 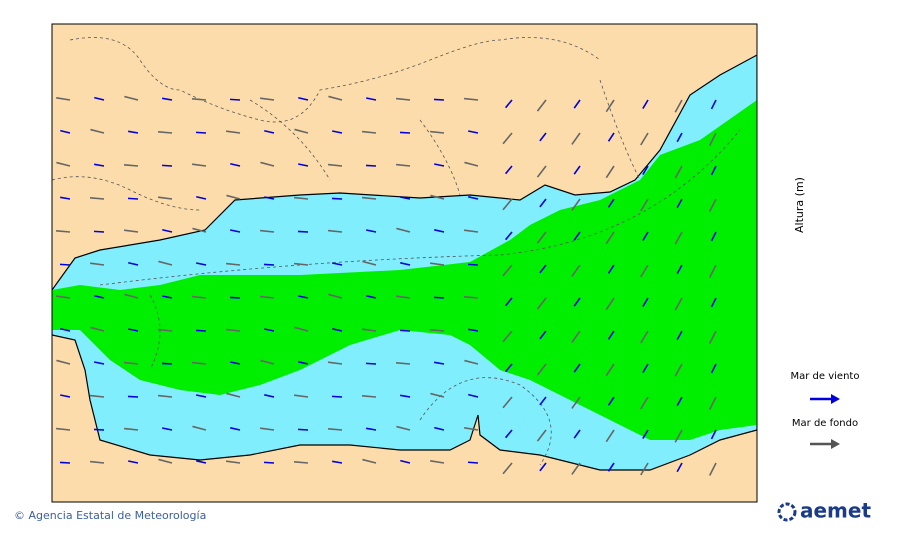 I want to click on credit: © Agencia Estatal de Meteorología, so click(x=110, y=515).